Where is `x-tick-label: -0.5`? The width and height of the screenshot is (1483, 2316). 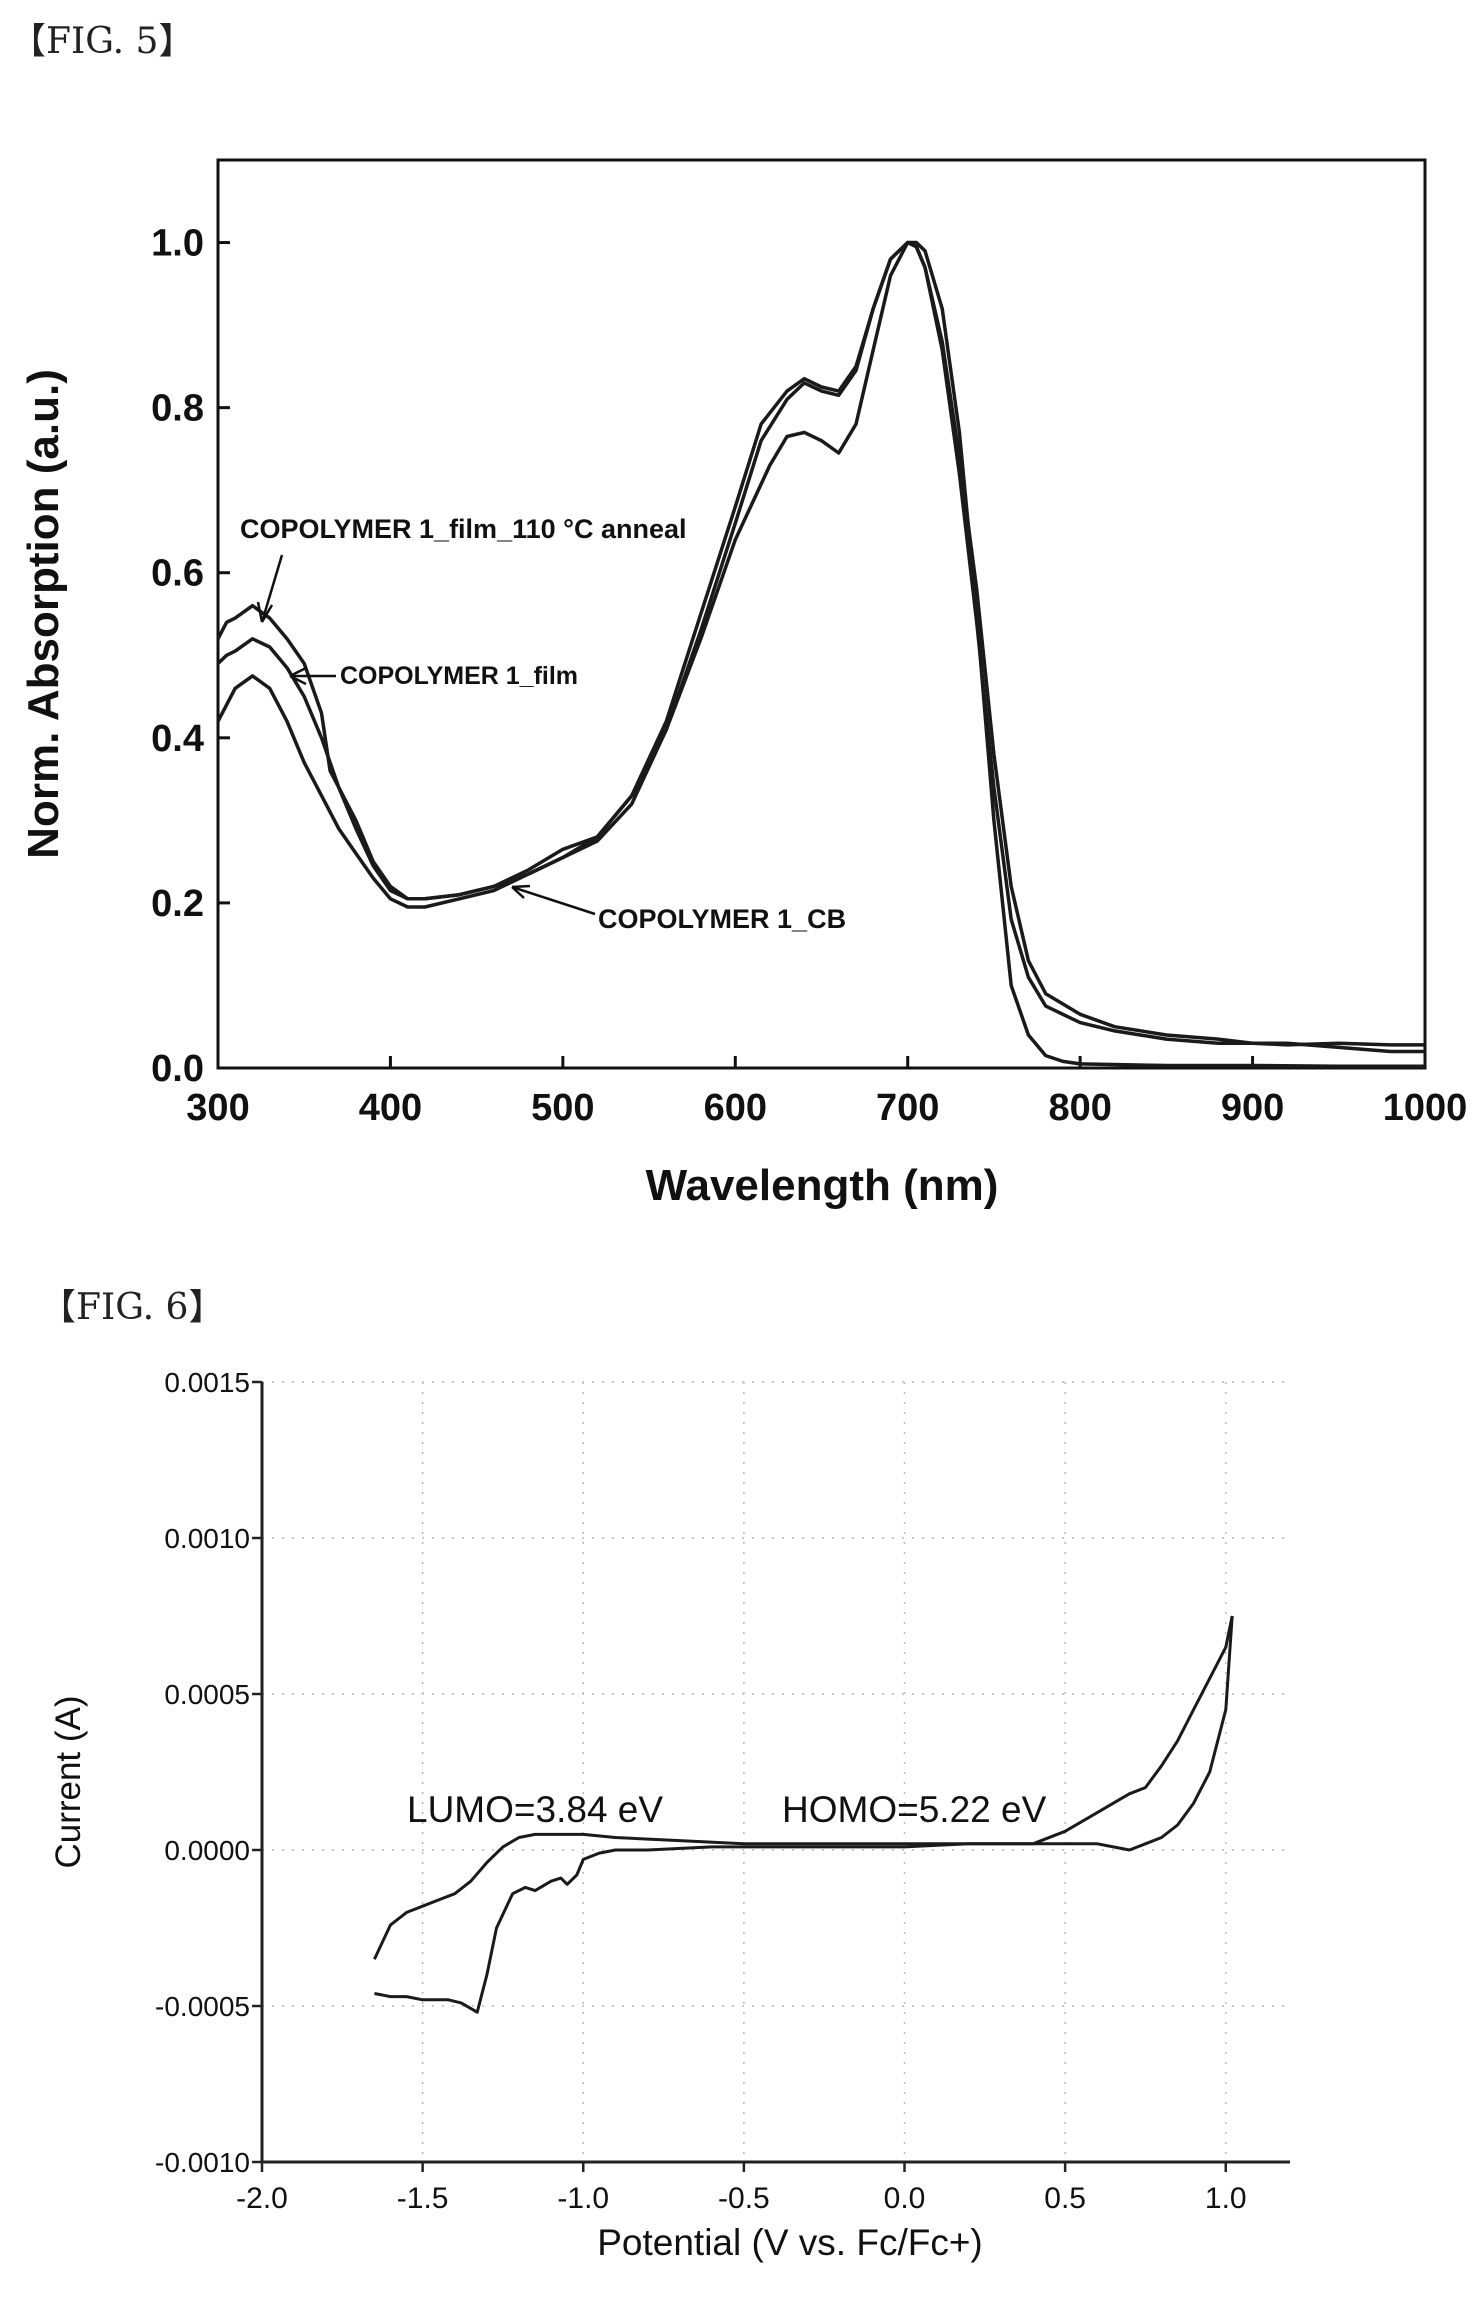 x-tick-label: -0.5 is located at coordinates (744, 2198).